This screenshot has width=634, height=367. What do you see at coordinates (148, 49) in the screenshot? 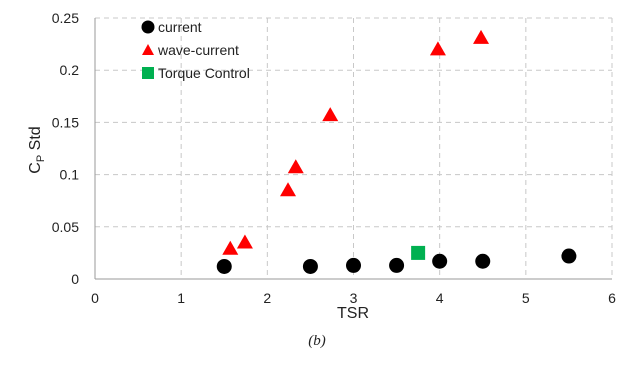
I see `legend-marker-wave-current` at bounding box center [148, 49].